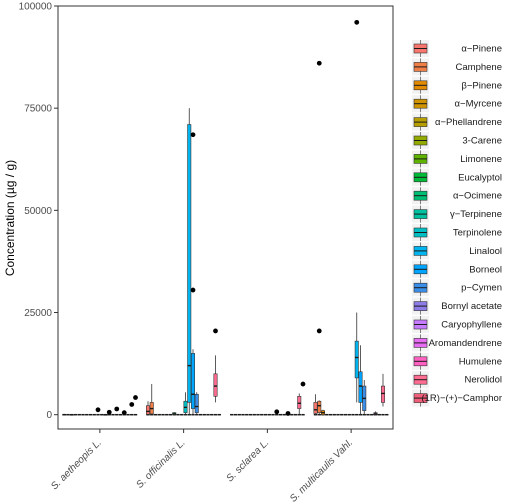  What do you see at coordinates (457, 85) in the screenshot?
I see `legend-item: β−Pinene` at bounding box center [457, 85].